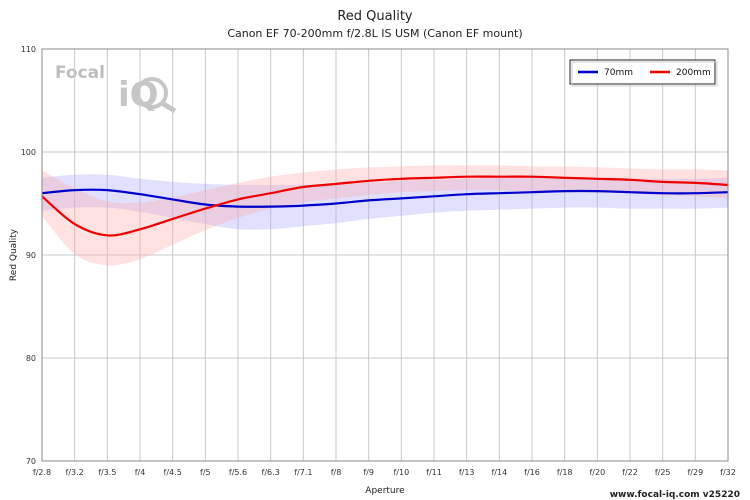 The image size is (750, 500). What do you see at coordinates (695, 472) in the screenshot?
I see `x-tick-label: f/29` at bounding box center [695, 472].